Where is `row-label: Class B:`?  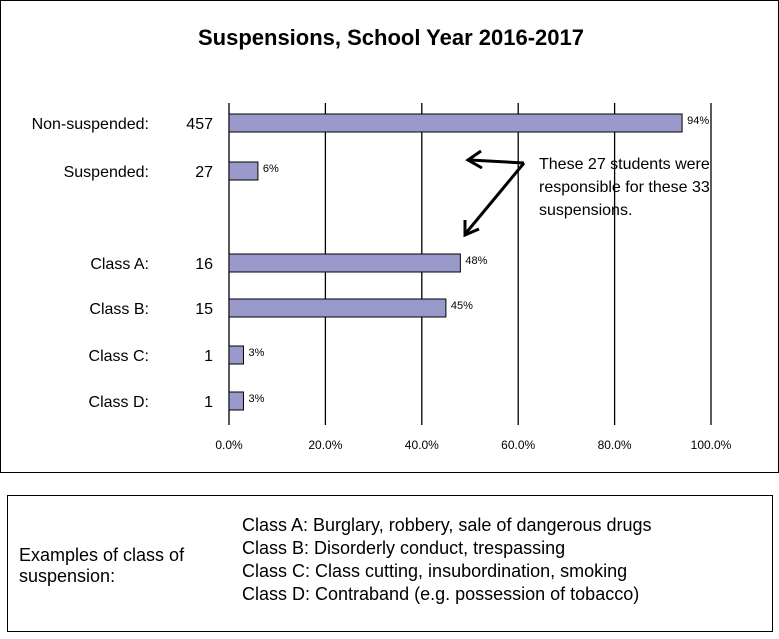
row-label: Class B: is located at coordinates (119, 309).